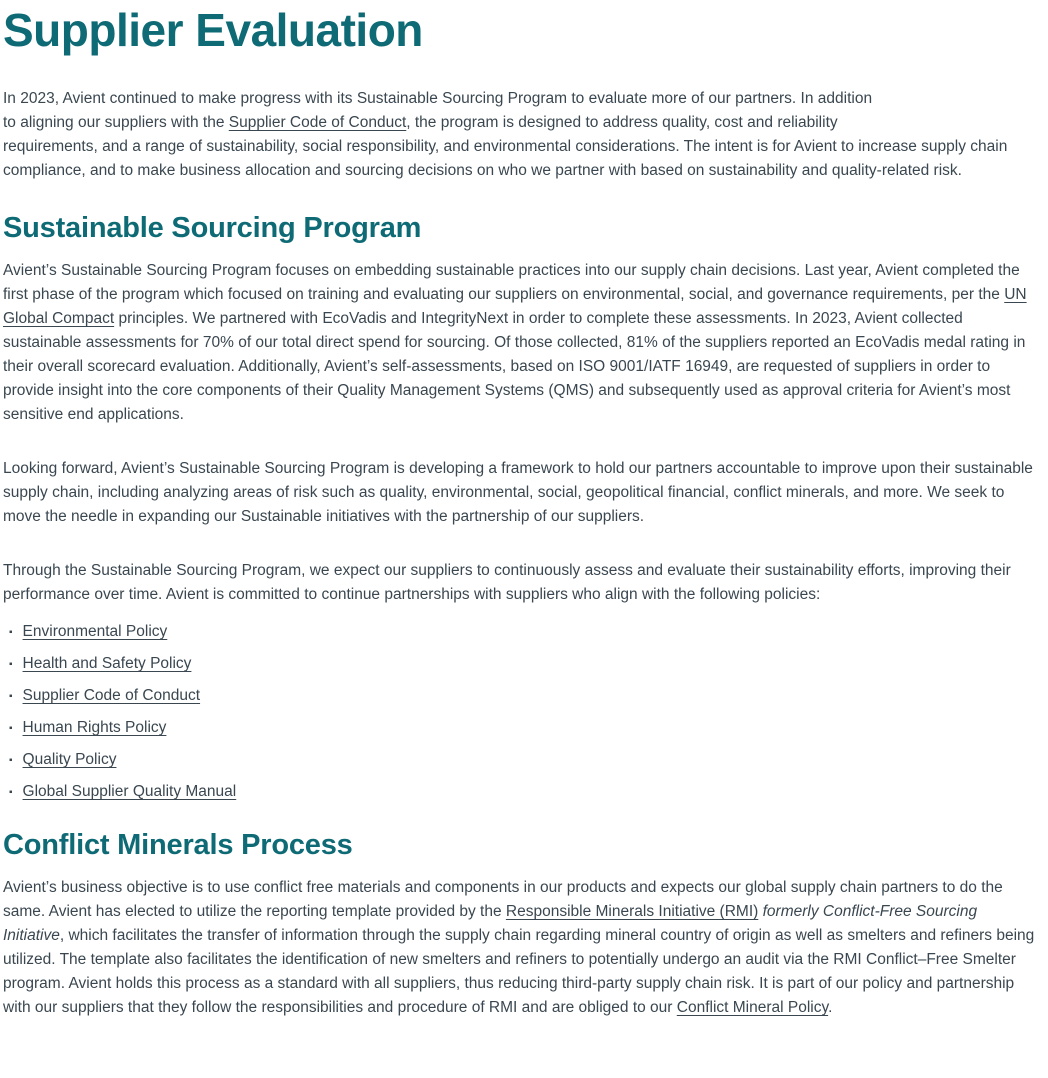 This screenshot has height=1078, width=1048. I want to click on global-supplier-quality-manual-link: ▪ Global Supplier Quality Manual, so click(122, 791).